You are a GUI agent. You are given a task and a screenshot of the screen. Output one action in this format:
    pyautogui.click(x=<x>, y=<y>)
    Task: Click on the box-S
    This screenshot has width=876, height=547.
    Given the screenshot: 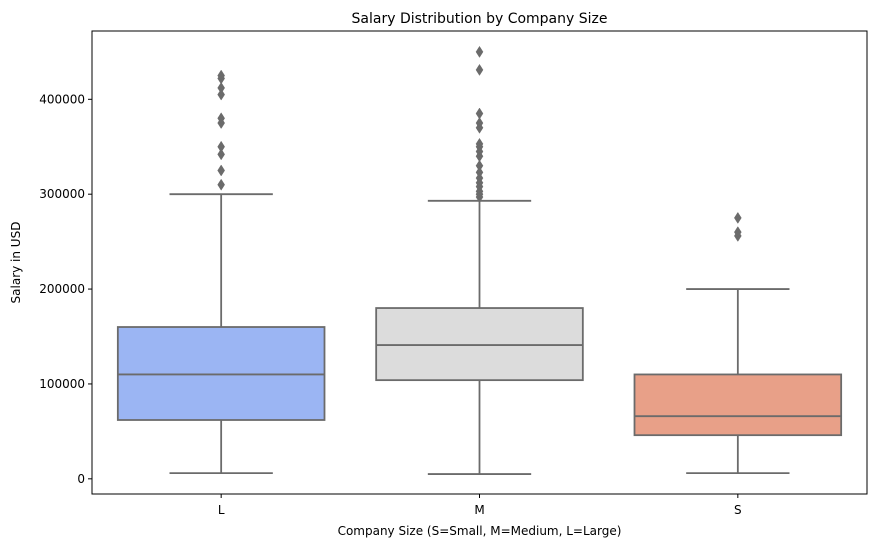 What is the action you would take?
    pyautogui.click(x=738, y=405)
    